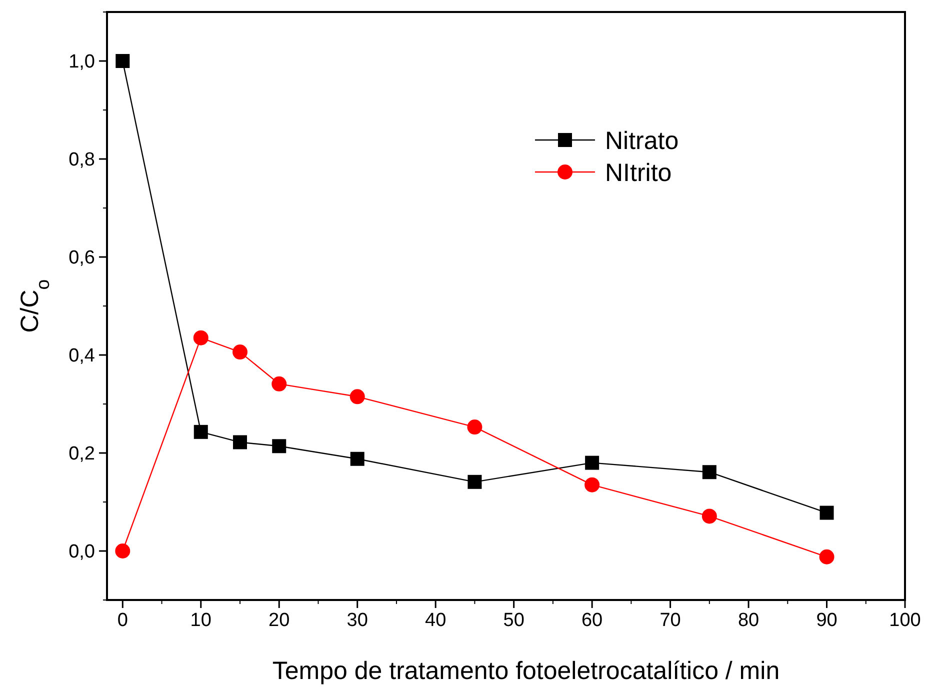 Image resolution: width=927 pixels, height=687 pixels. What do you see at coordinates (279, 620) in the screenshot?
I see `x-tick-label: 20` at bounding box center [279, 620].